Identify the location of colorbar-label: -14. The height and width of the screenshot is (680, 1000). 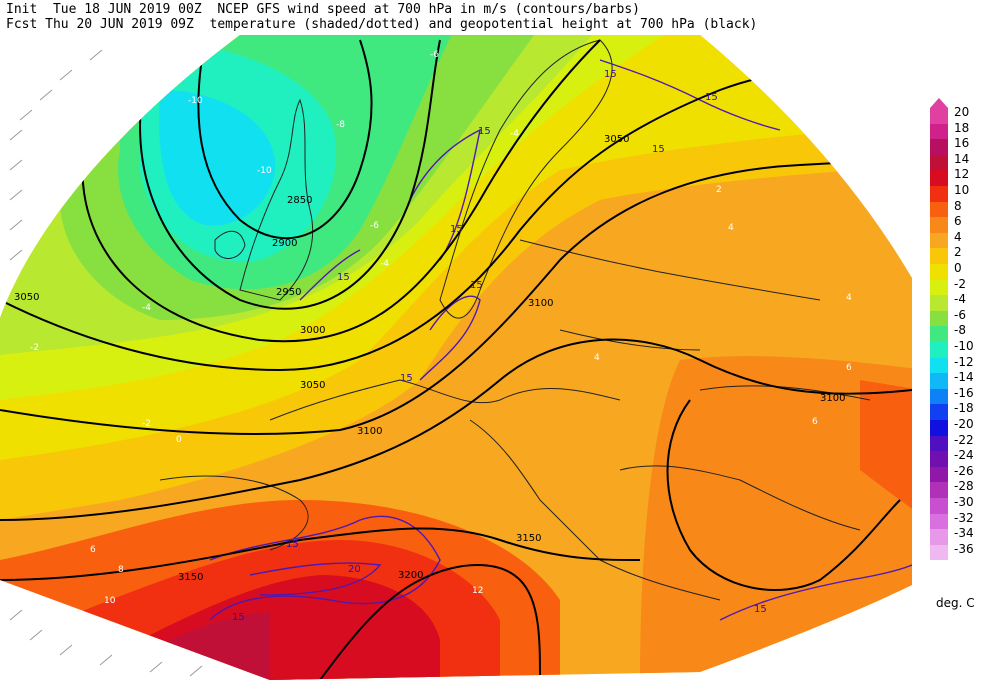
(964, 377).